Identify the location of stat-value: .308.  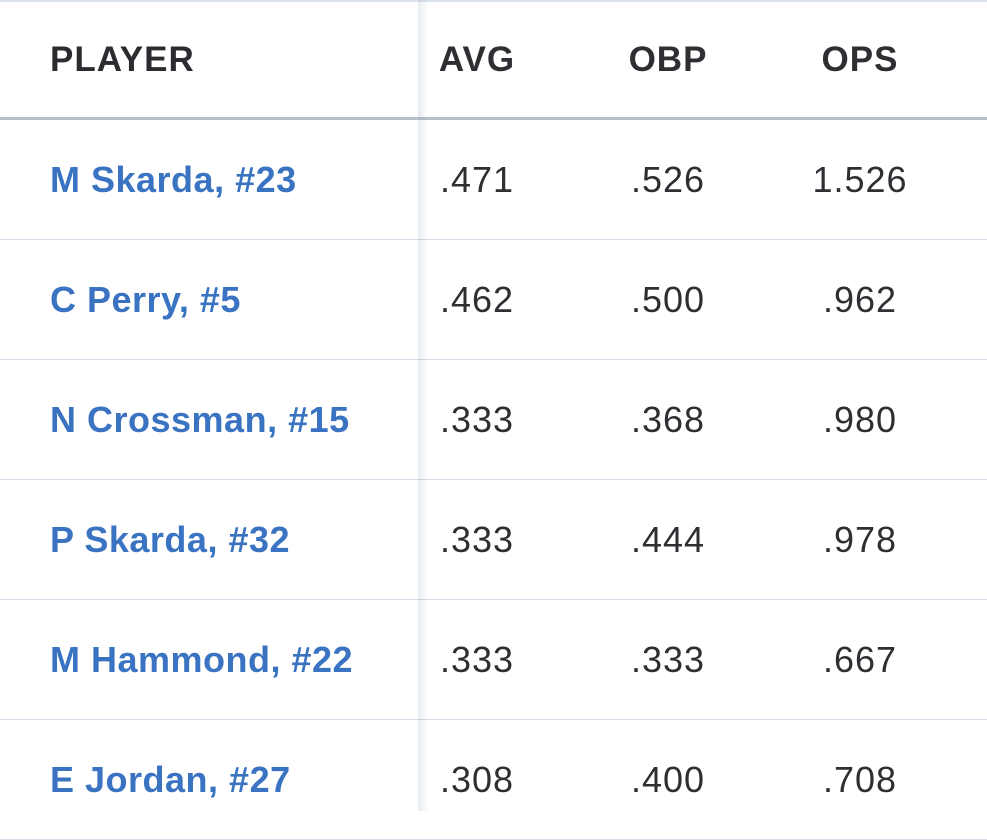
(477, 779).